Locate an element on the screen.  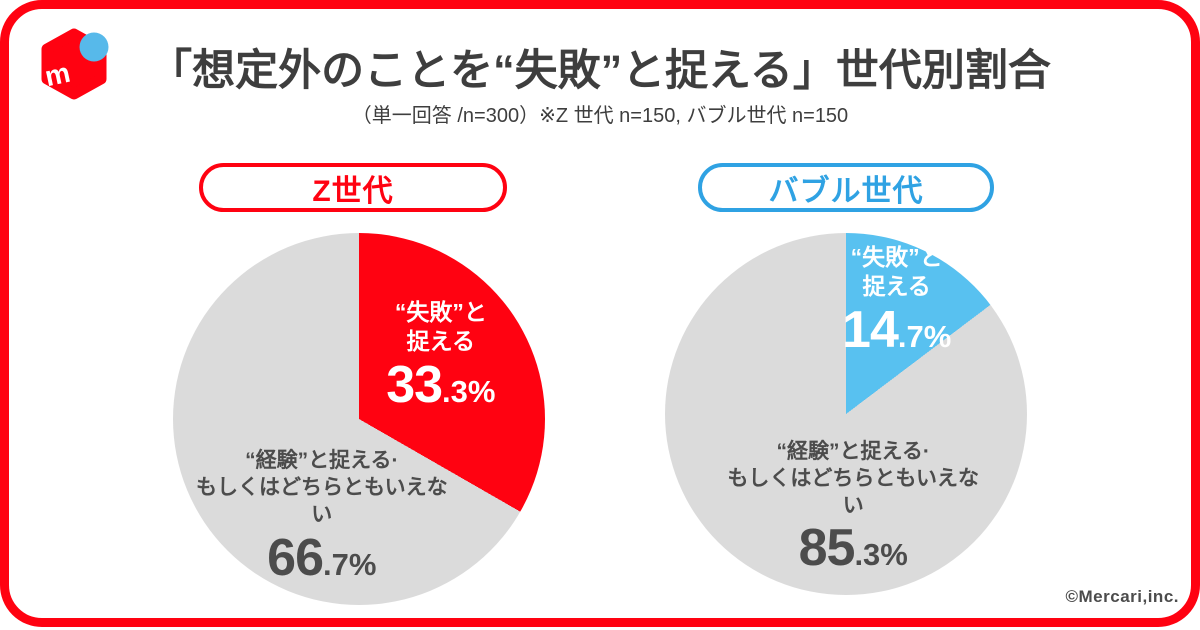
rest-label-block-bubble: “経験”と捉える· もしくはどちらともいえない 85.3% is located at coordinates (853, 507).